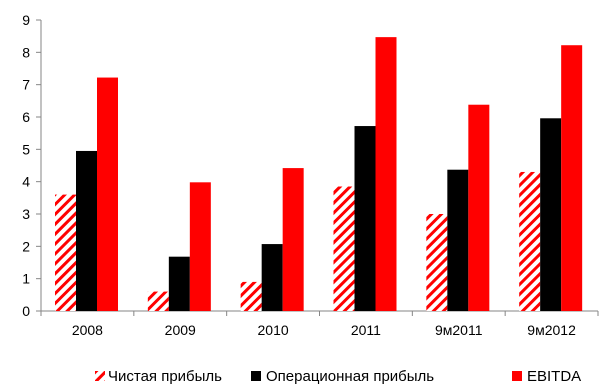 This screenshot has width=599, height=385. I want to click on bar-операционная-прибыль-9м2012, so click(551, 214).